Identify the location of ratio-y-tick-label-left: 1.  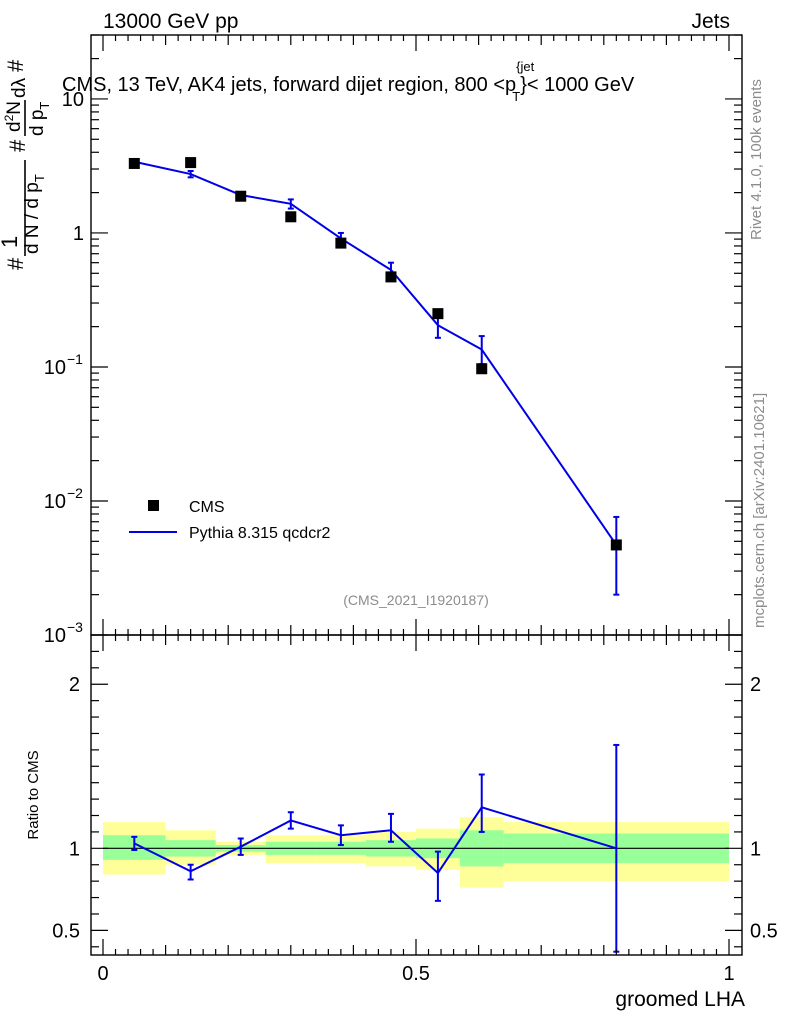
(74, 849).